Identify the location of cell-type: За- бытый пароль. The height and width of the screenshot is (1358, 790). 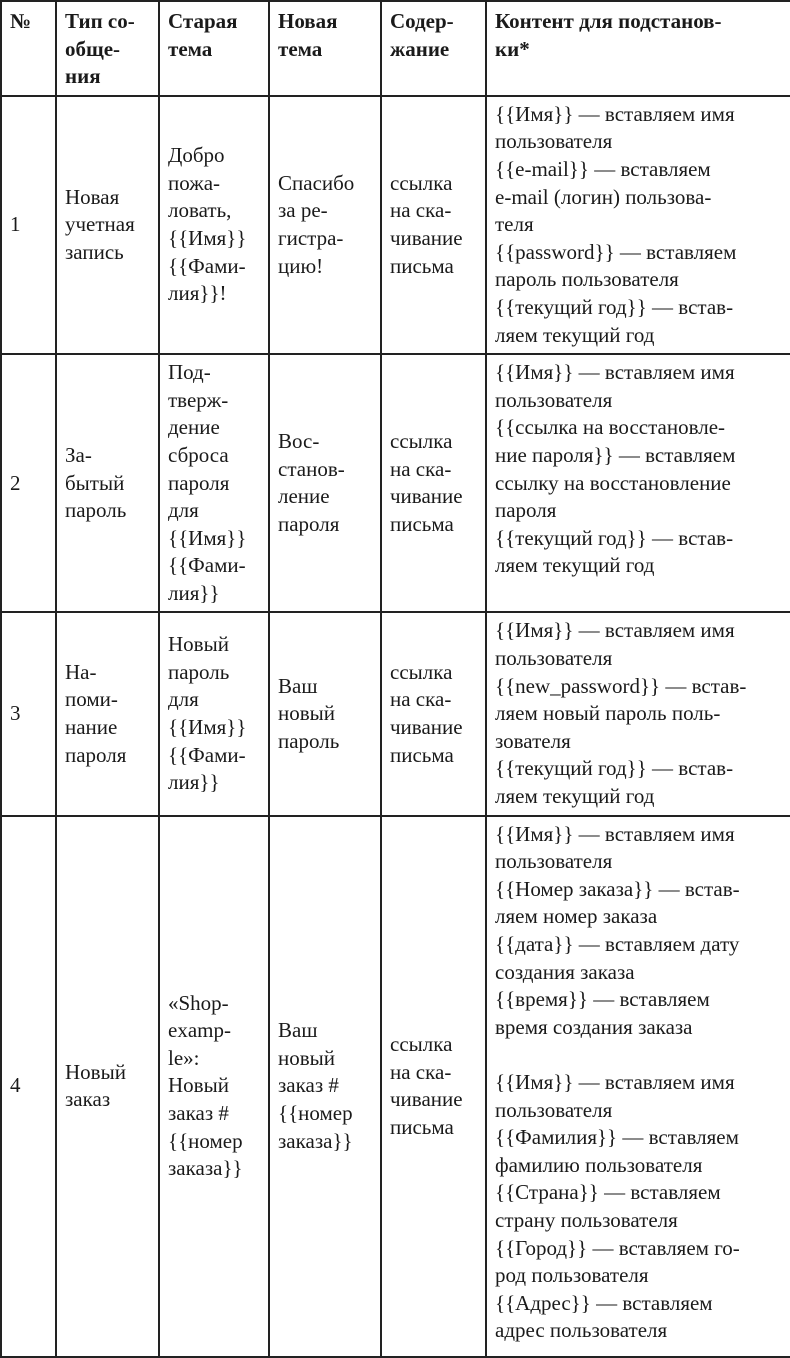
(107, 483).